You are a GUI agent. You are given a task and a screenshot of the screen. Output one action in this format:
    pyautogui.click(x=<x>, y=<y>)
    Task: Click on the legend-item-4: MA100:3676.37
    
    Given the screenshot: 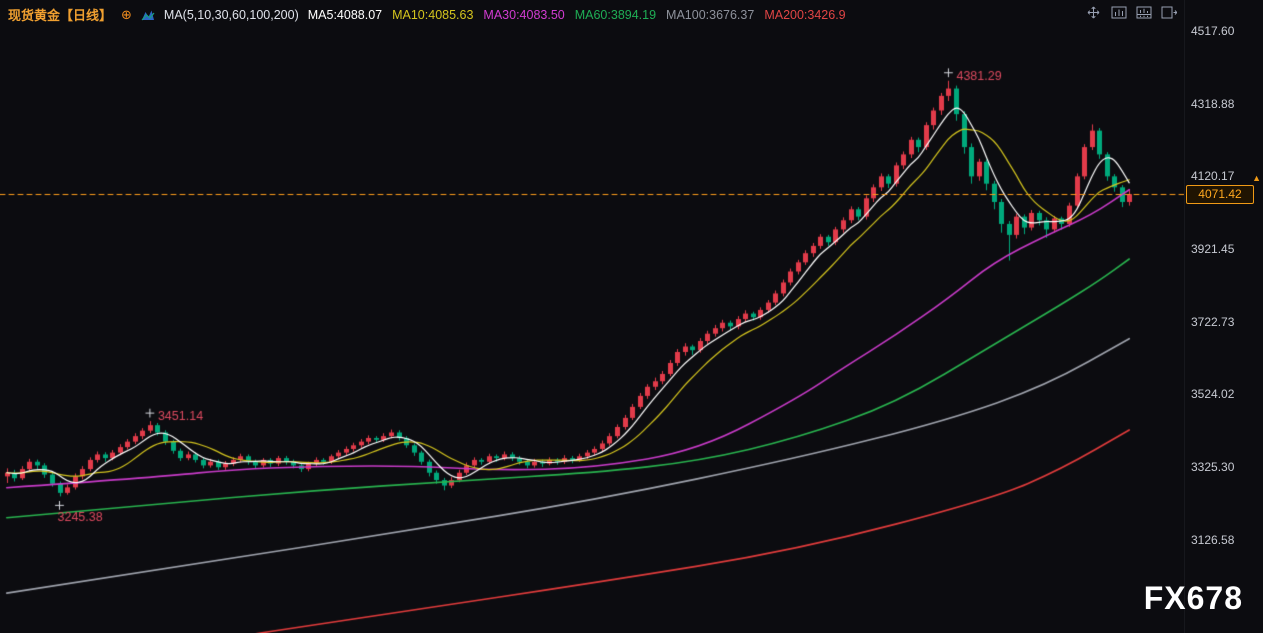 What is the action you would take?
    pyautogui.click(x=710, y=14)
    